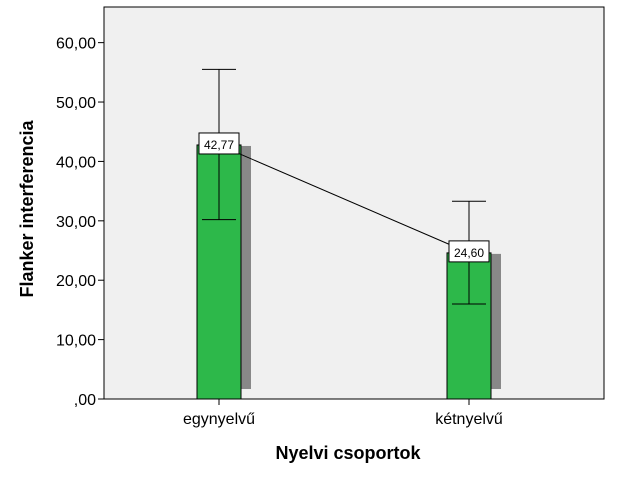 The image size is (626, 501). Describe the element at coordinates (76, 103) in the screenshot. I see `y-tick-label: 50,00` at that location.